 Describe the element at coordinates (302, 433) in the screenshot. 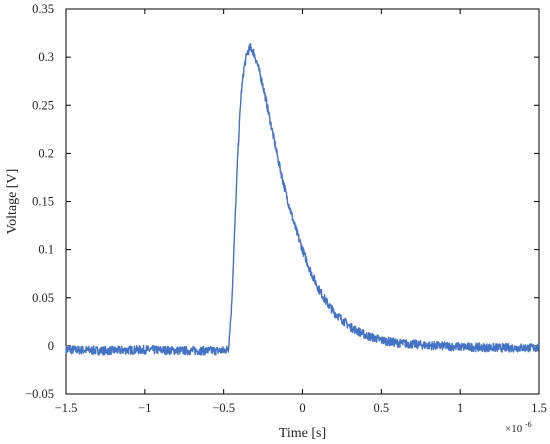

I see `x-axis-title: Time [s]` at that location.